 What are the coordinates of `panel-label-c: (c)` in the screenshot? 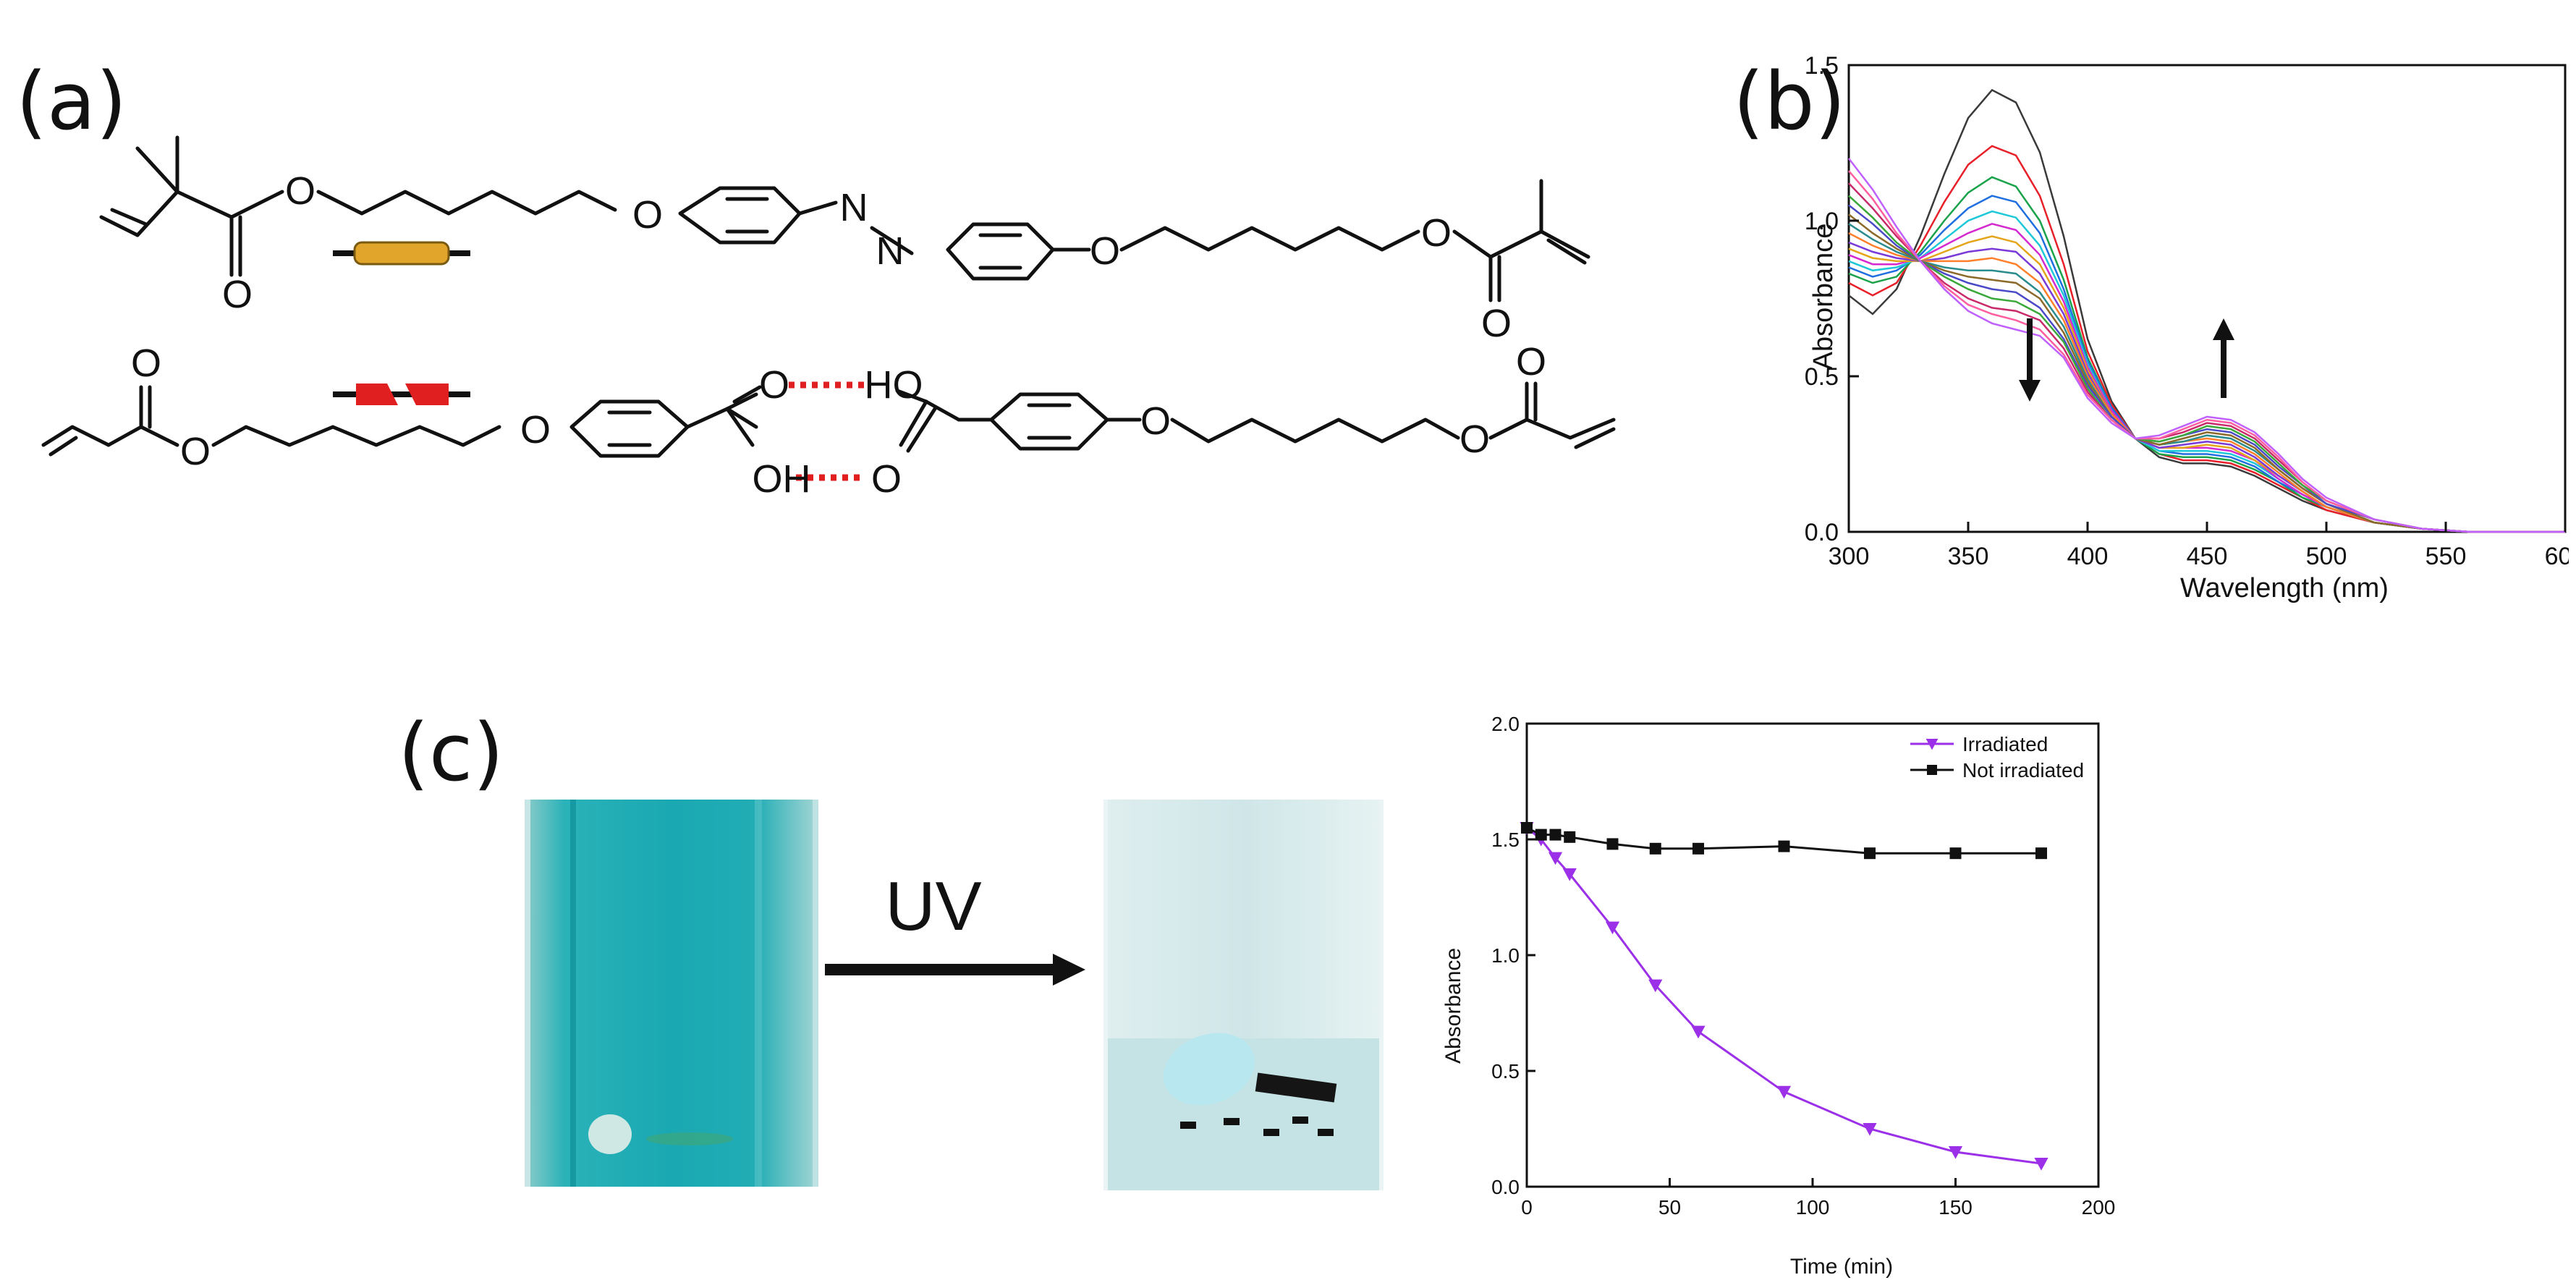 It's located at (451, 753).